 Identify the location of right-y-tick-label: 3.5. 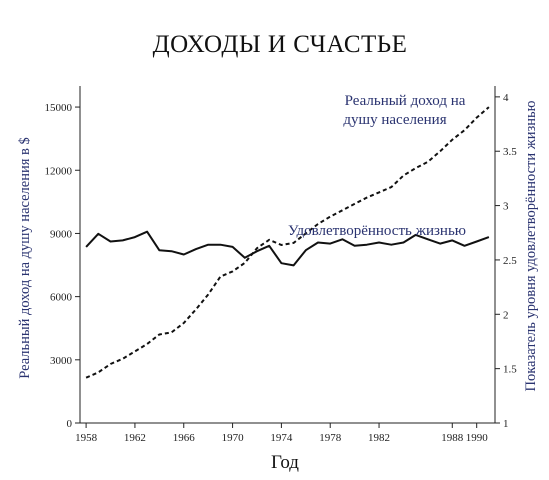
(510, 152).